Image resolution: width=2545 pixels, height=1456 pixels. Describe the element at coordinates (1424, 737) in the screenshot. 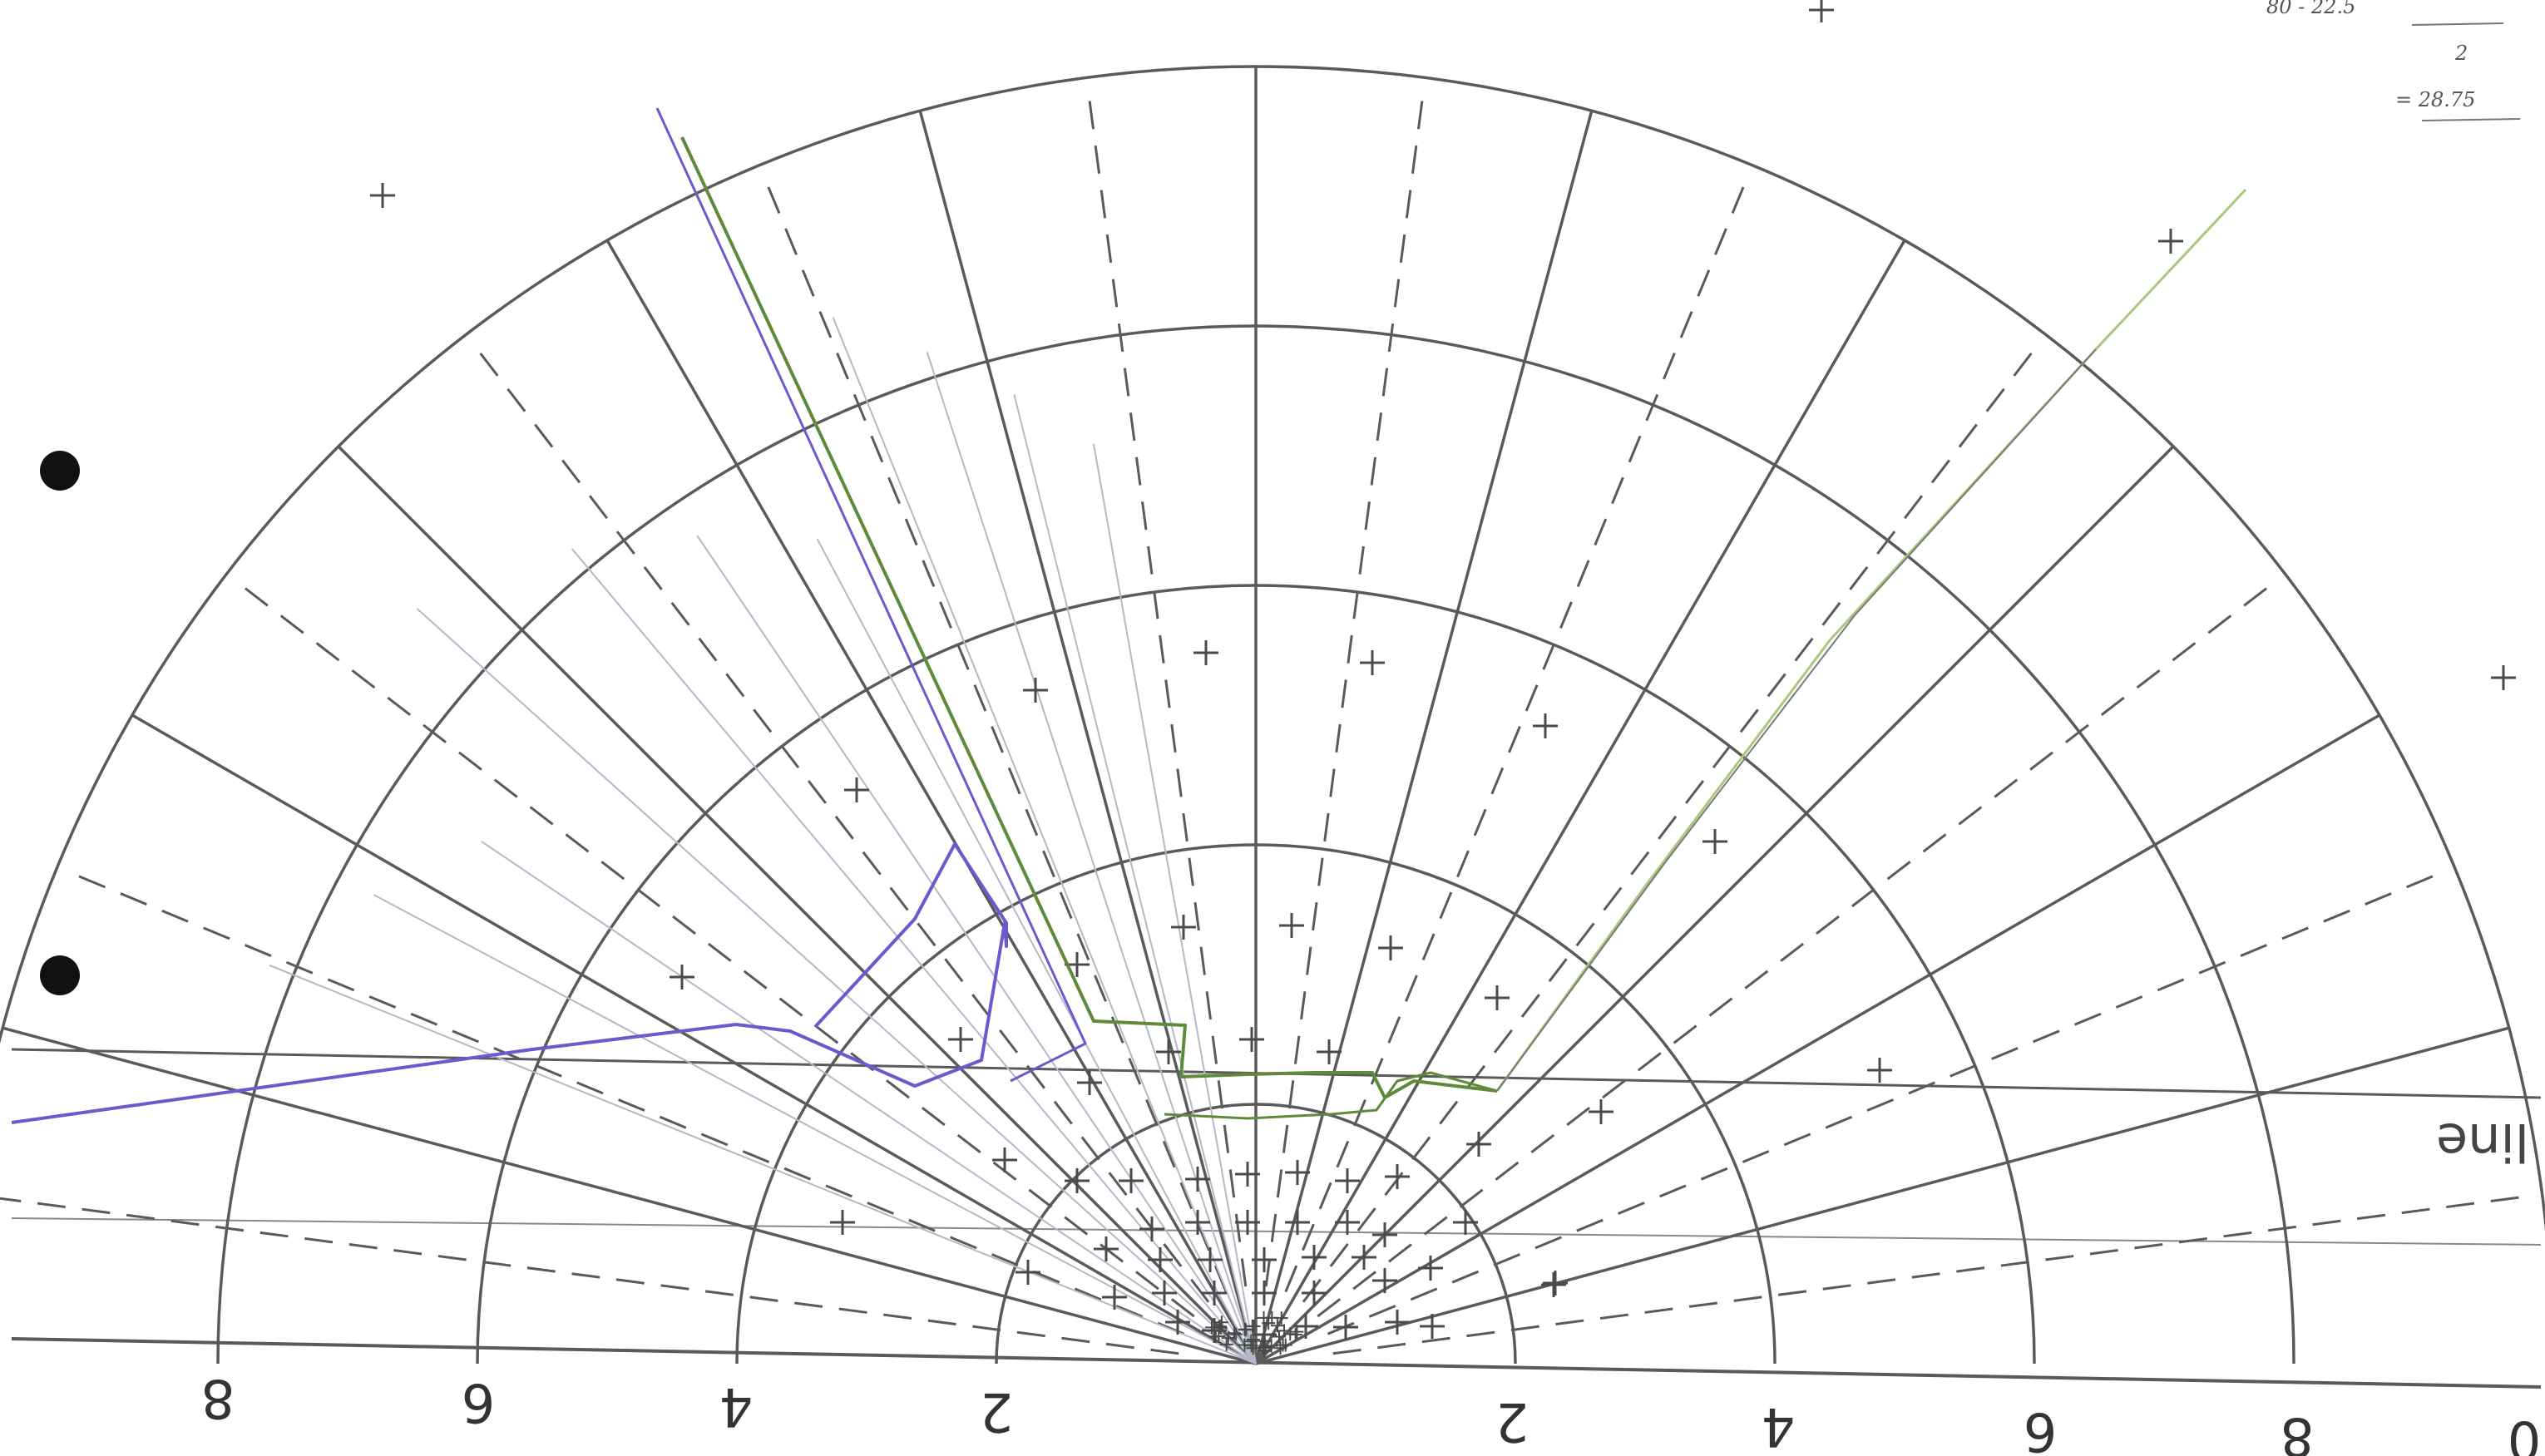

I see `spoke-75deg` at that location.